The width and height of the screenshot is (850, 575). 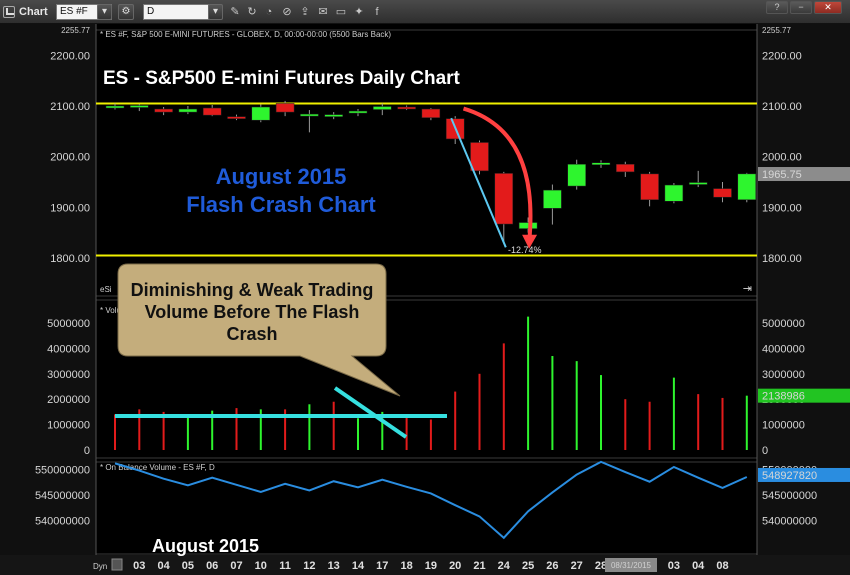 I want to click on esignal-label: eSi, so click(x=106, y=289).